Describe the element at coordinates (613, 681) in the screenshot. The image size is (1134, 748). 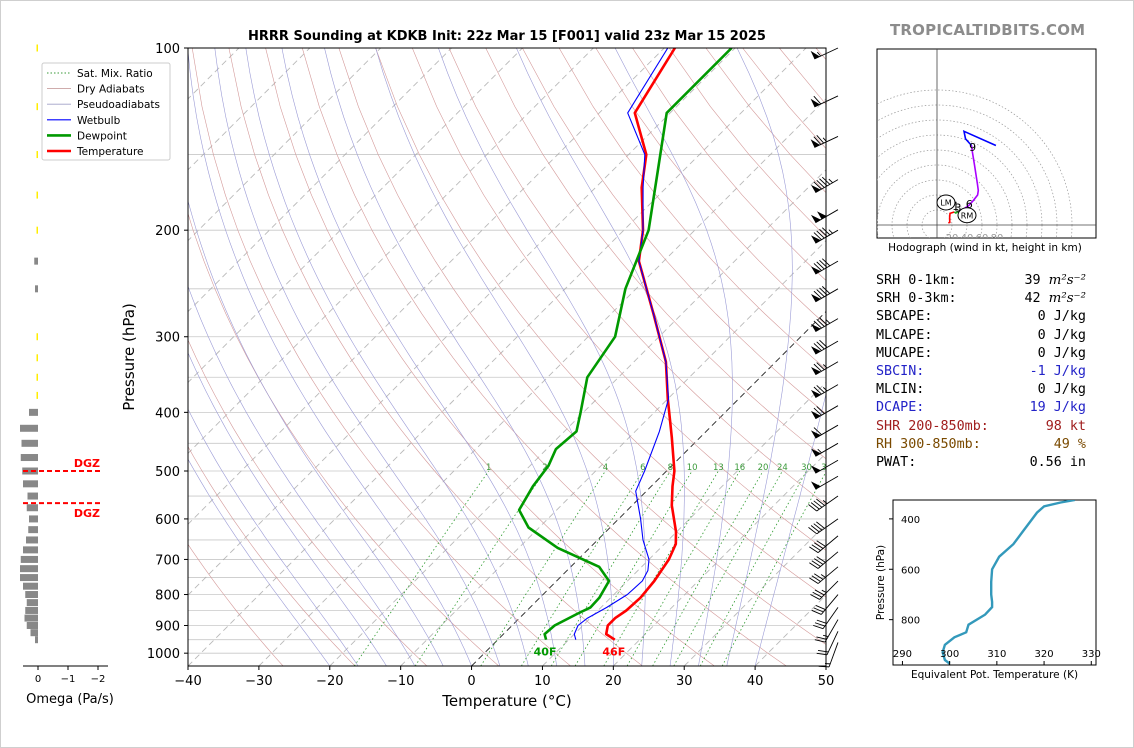
I see `x-tick-label: 20` at that location.